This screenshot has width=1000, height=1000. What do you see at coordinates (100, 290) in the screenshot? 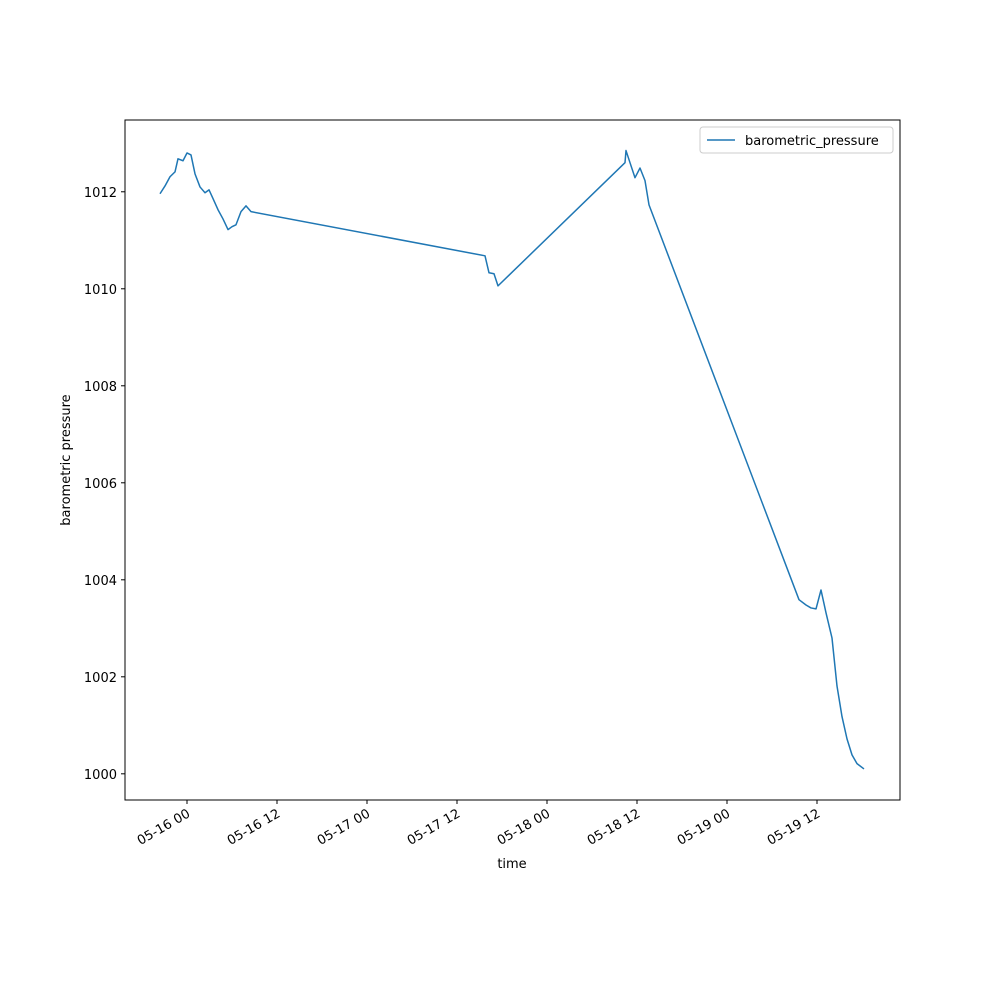
I see `y-tick-label: 1010` at bounding box center [100, 290].